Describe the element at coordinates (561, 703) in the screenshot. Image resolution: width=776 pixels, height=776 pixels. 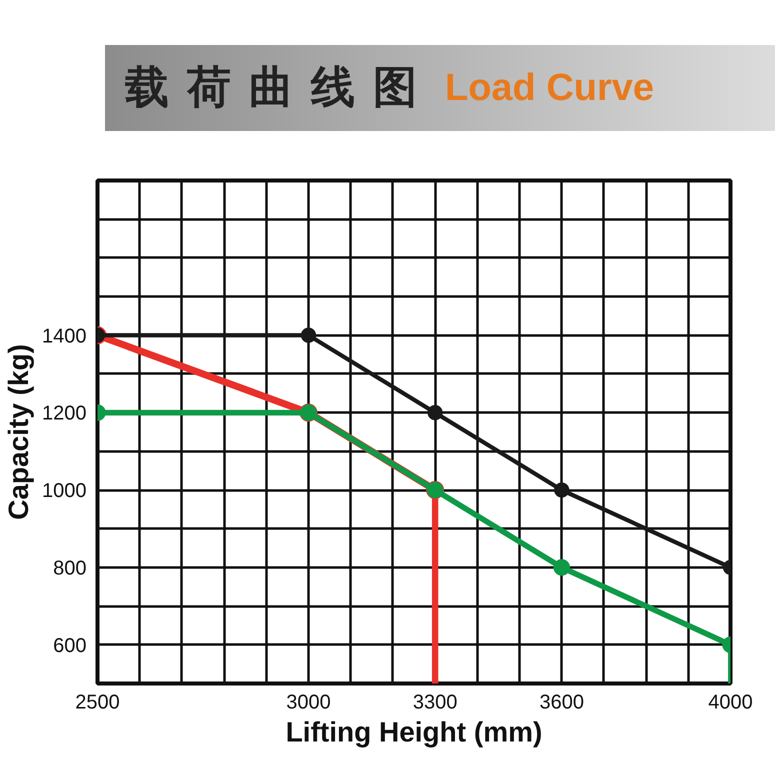
I see `x-tick-label: 3600` at that location.